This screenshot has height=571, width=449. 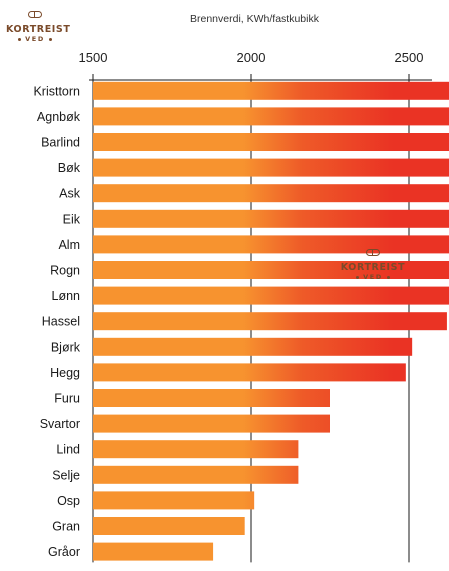 What do you see at coordinates (60, 143) in the screenshot?
I see `y-category-label: Barlind` at bounding box center [60, 143].